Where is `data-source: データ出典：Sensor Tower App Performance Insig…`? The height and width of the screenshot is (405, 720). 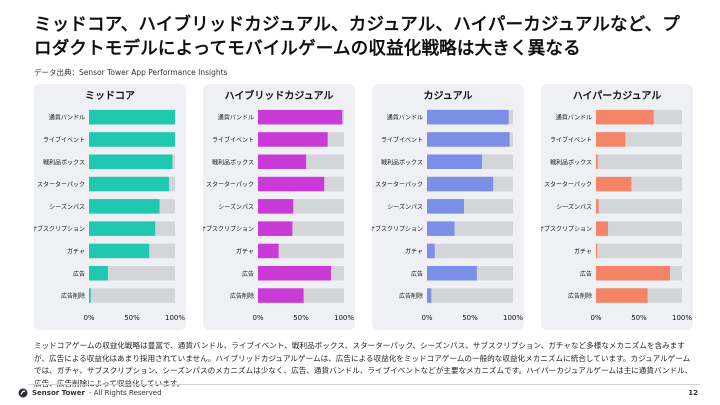 data-source: データ出典：Sensor Tower App Performance Insig… is located at coordinates (131, 72).